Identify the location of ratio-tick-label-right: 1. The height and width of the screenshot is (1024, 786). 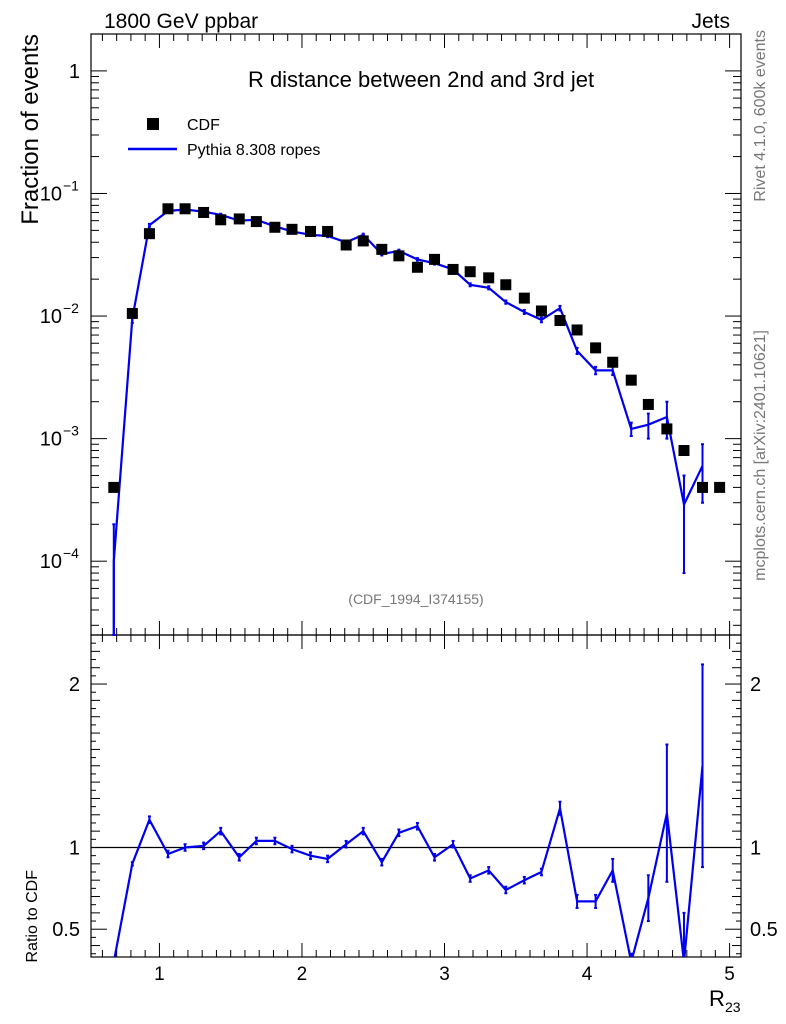
(755, 848).